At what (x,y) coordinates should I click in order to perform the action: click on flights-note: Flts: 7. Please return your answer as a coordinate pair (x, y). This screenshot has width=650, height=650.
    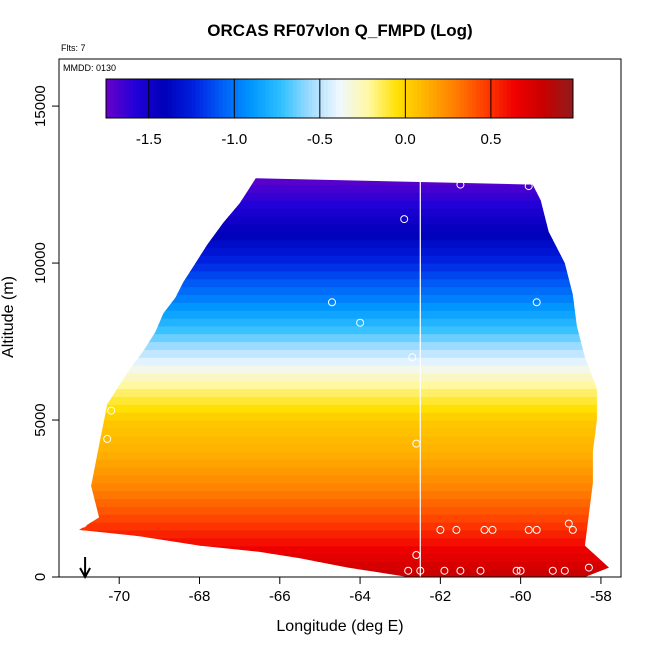
    Looking at the image, I should click on (73, 48).